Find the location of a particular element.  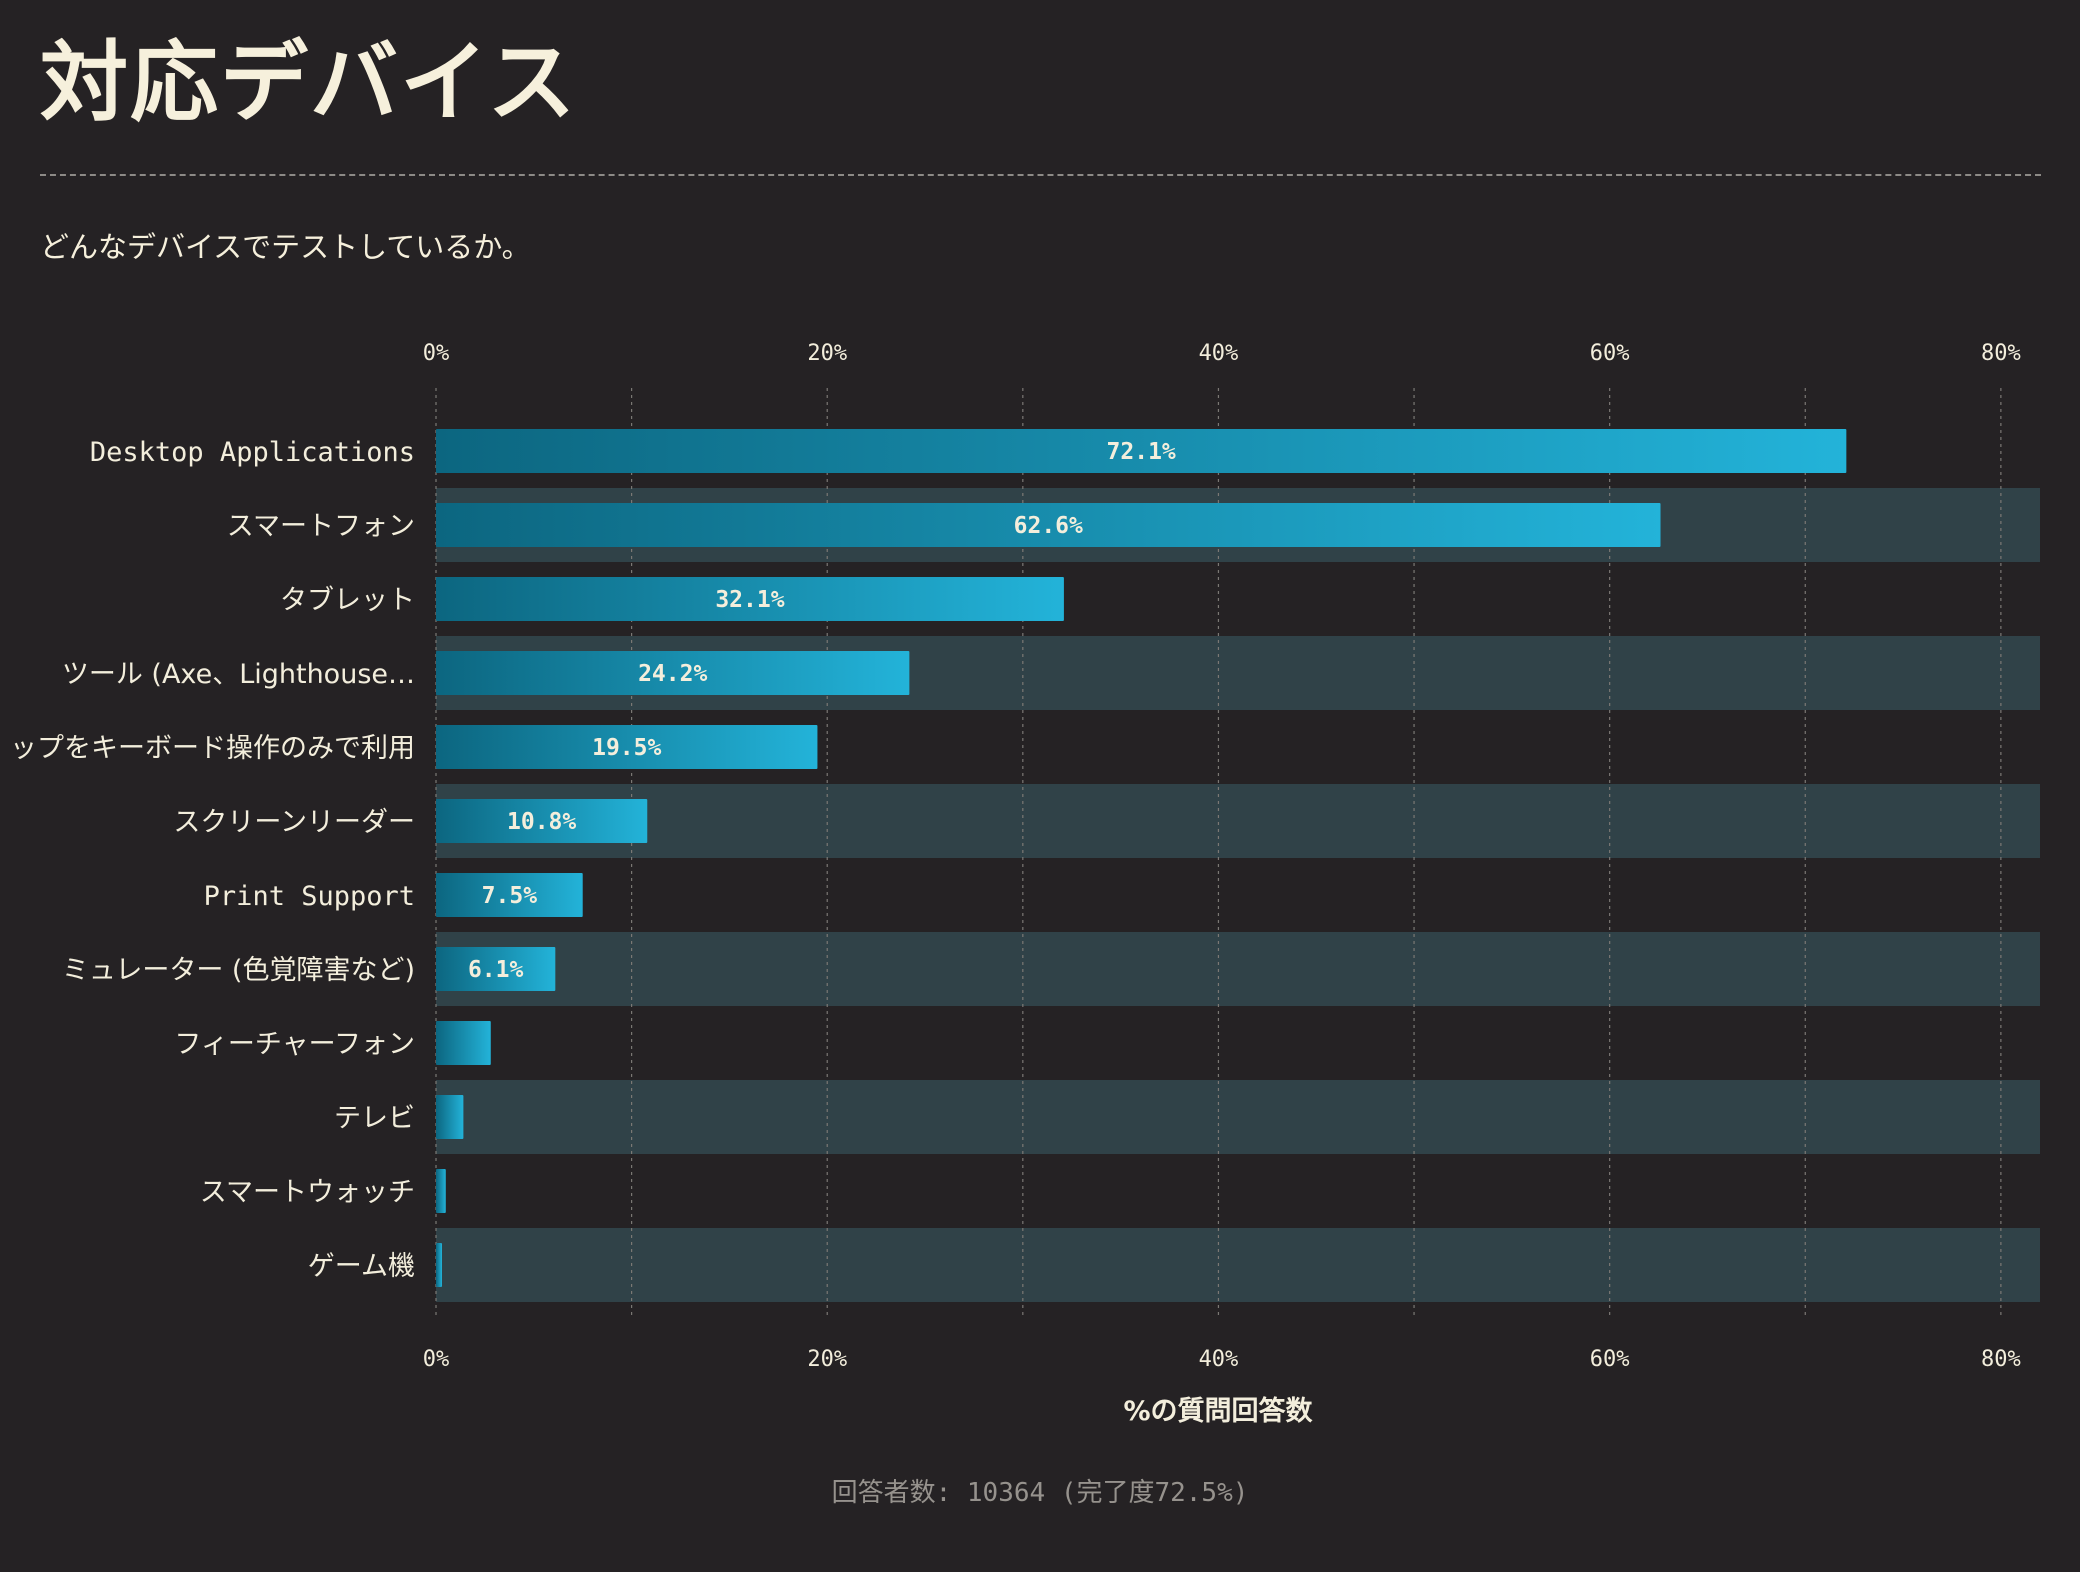

category-label: スクリーンリーダー is located at coordinates (294, 822).